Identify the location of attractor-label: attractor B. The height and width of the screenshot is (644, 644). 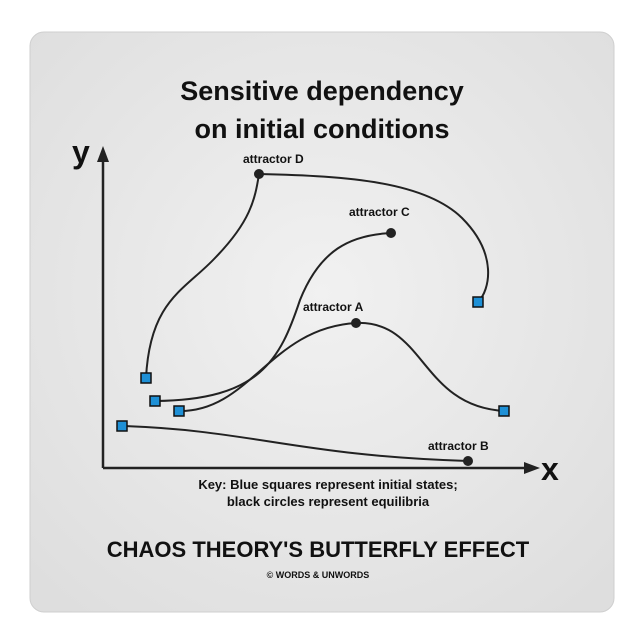
(458, 446).